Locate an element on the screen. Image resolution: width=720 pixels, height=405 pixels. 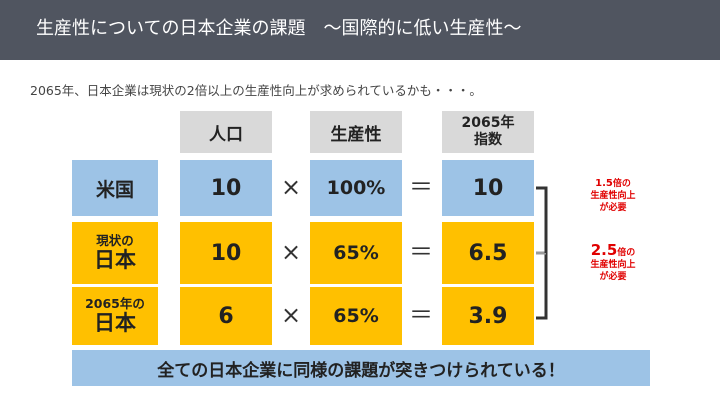
row-label-japan-2065: 2065年の 日本 is located at coordinates (115, 316).